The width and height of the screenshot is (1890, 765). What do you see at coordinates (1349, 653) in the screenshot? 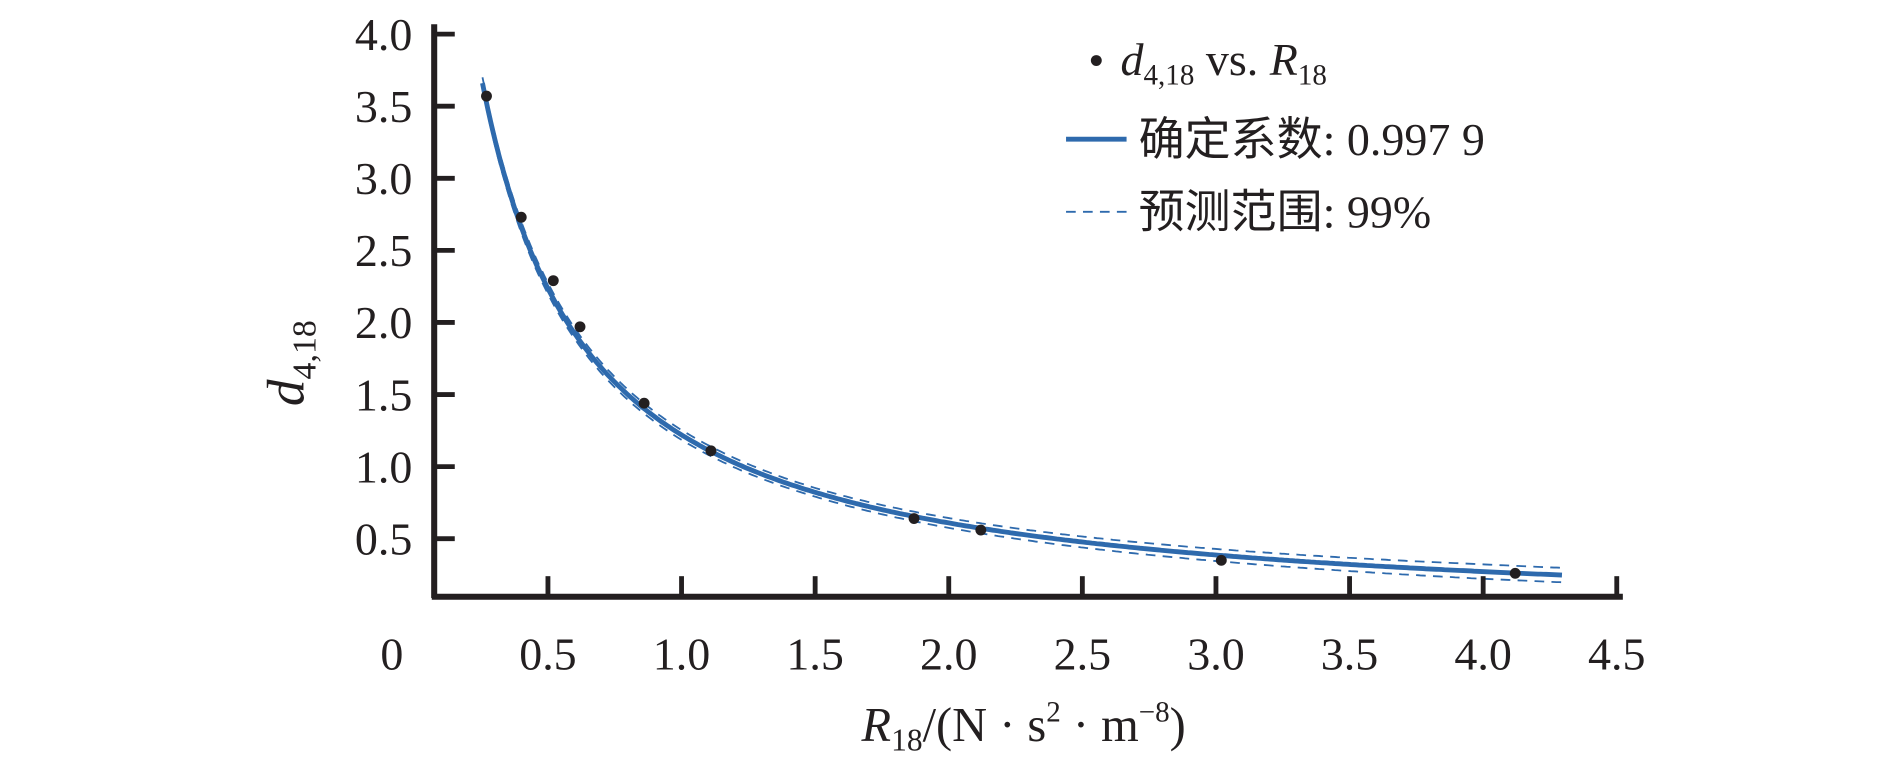
I see `x-tick-label: 3.5` at bounding box center [1349, 653].